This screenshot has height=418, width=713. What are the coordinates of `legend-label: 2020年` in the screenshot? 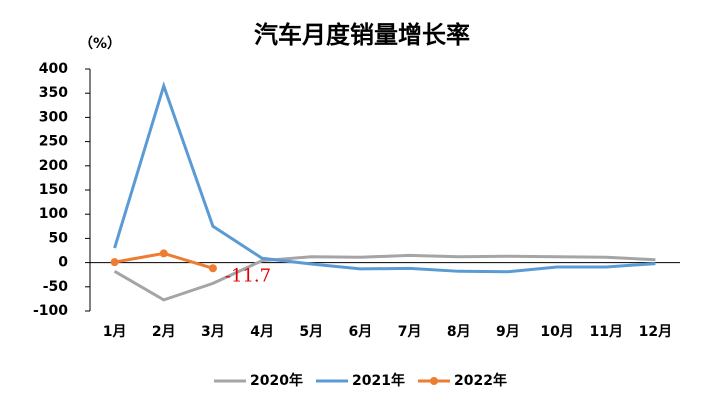 It's located at (276, 380).